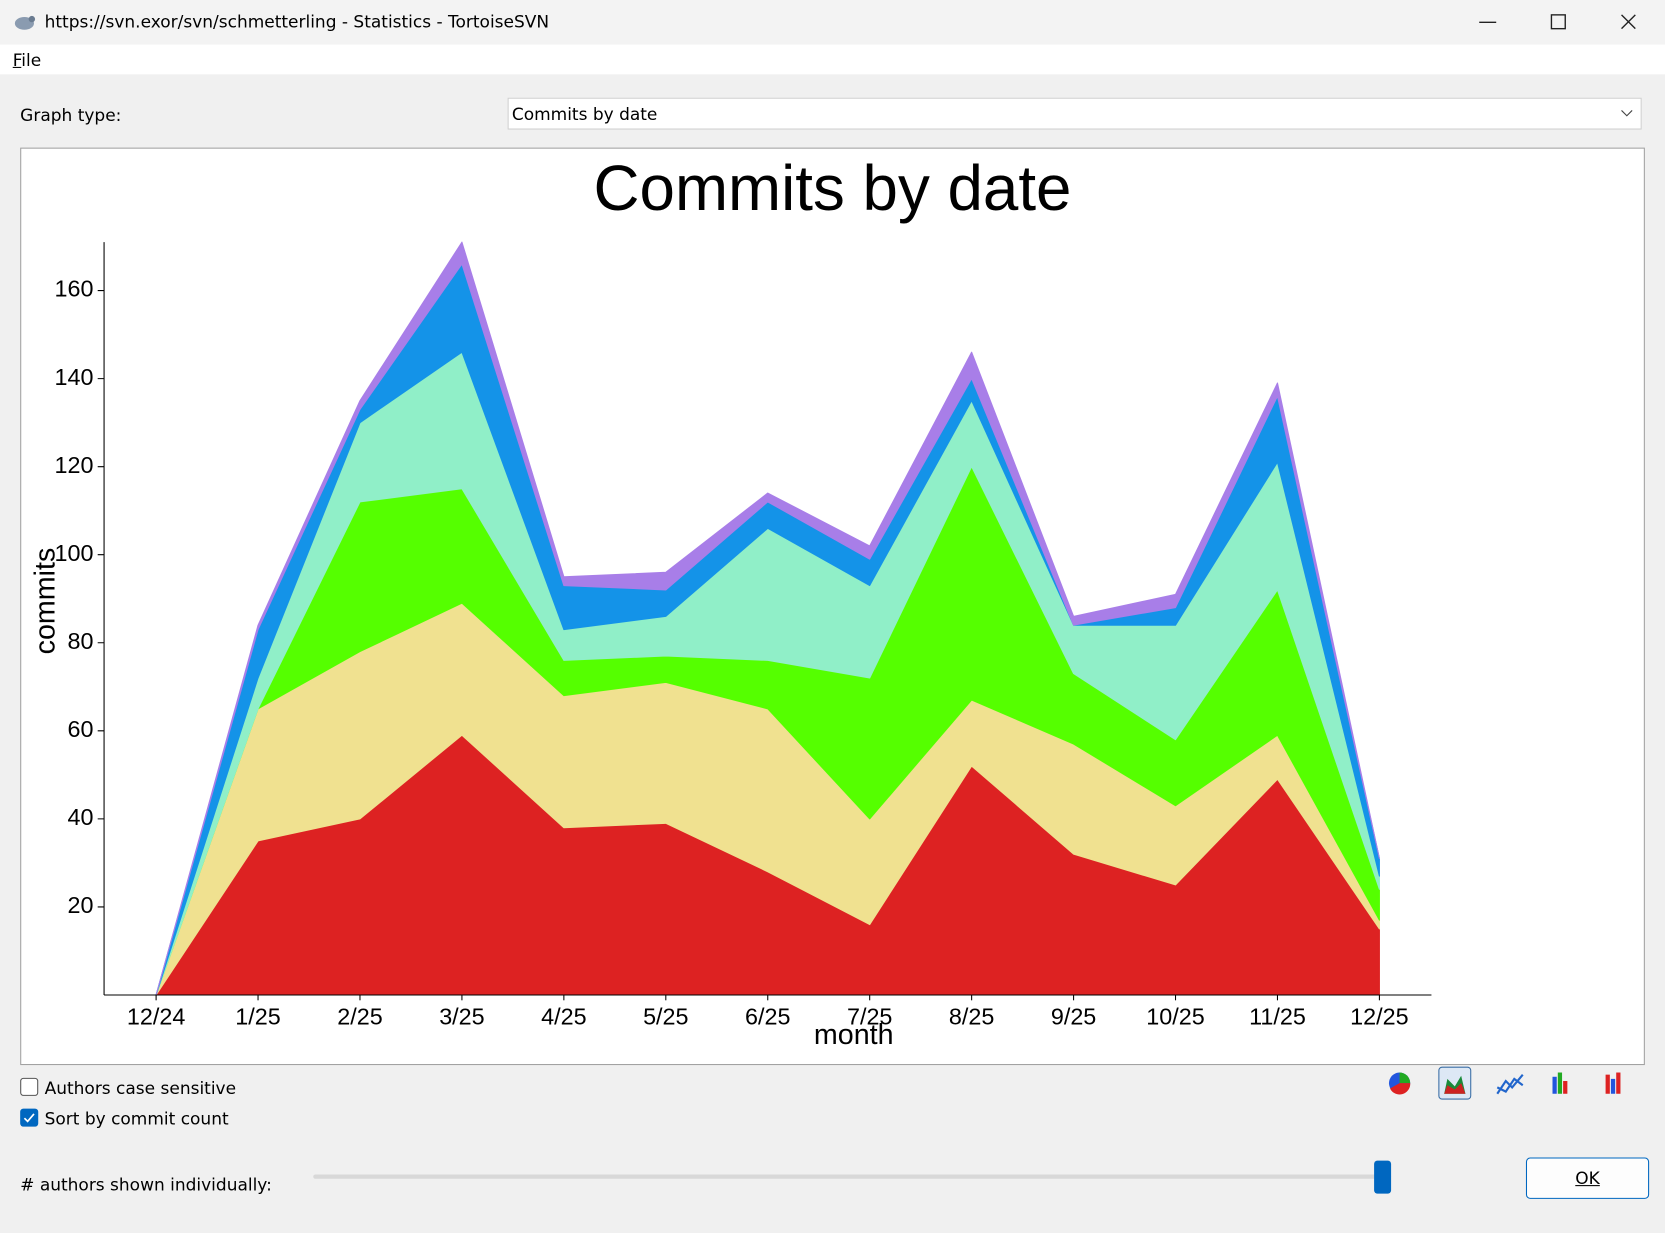 Image resolution: width=1665 pixels, height=1233 pixels. Describe the element at coordinates (1383, 1177) in the screenshot. I see `slider-thumb` at that location.